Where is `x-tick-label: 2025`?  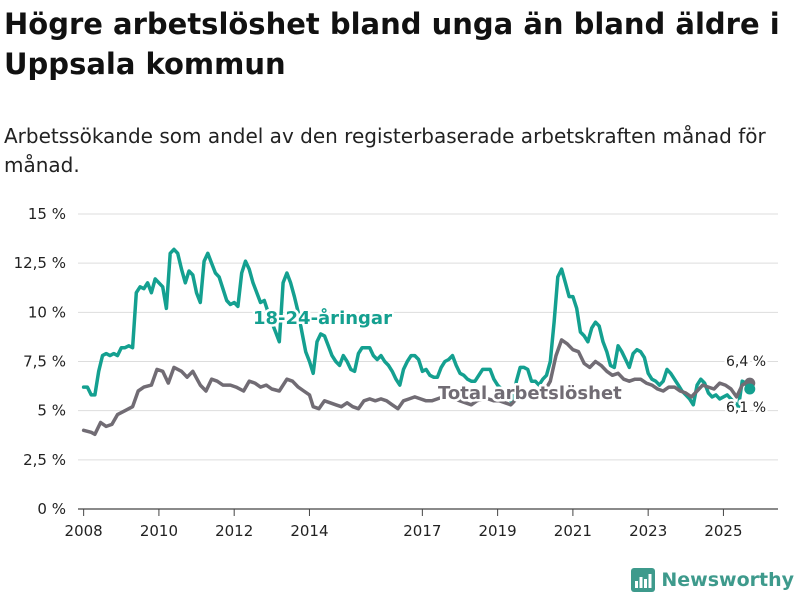 x-tick-label: 2025 is located at coordinates (723, 531).